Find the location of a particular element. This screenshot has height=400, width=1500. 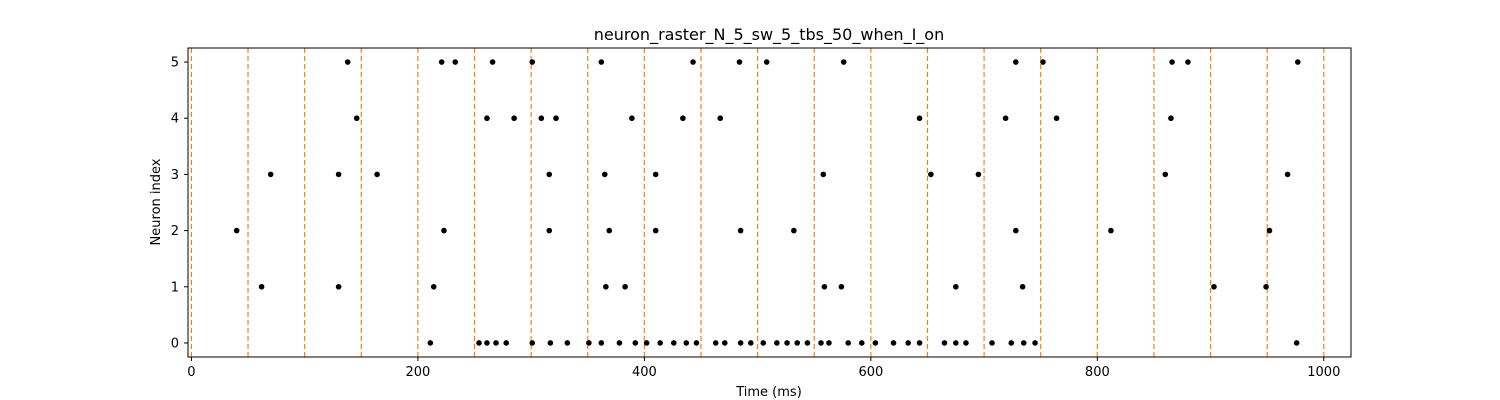

y-tick-label: 2 is located at coordinates (175, 231).